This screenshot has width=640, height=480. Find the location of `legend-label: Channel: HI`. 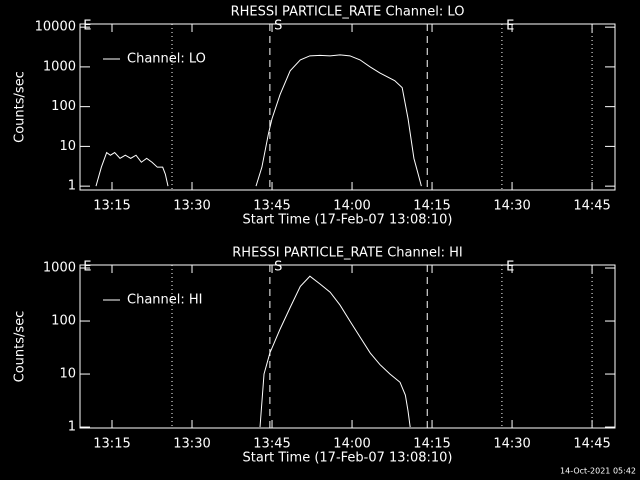

legend-label: Channel: HI is located at coordinates (165, 300).